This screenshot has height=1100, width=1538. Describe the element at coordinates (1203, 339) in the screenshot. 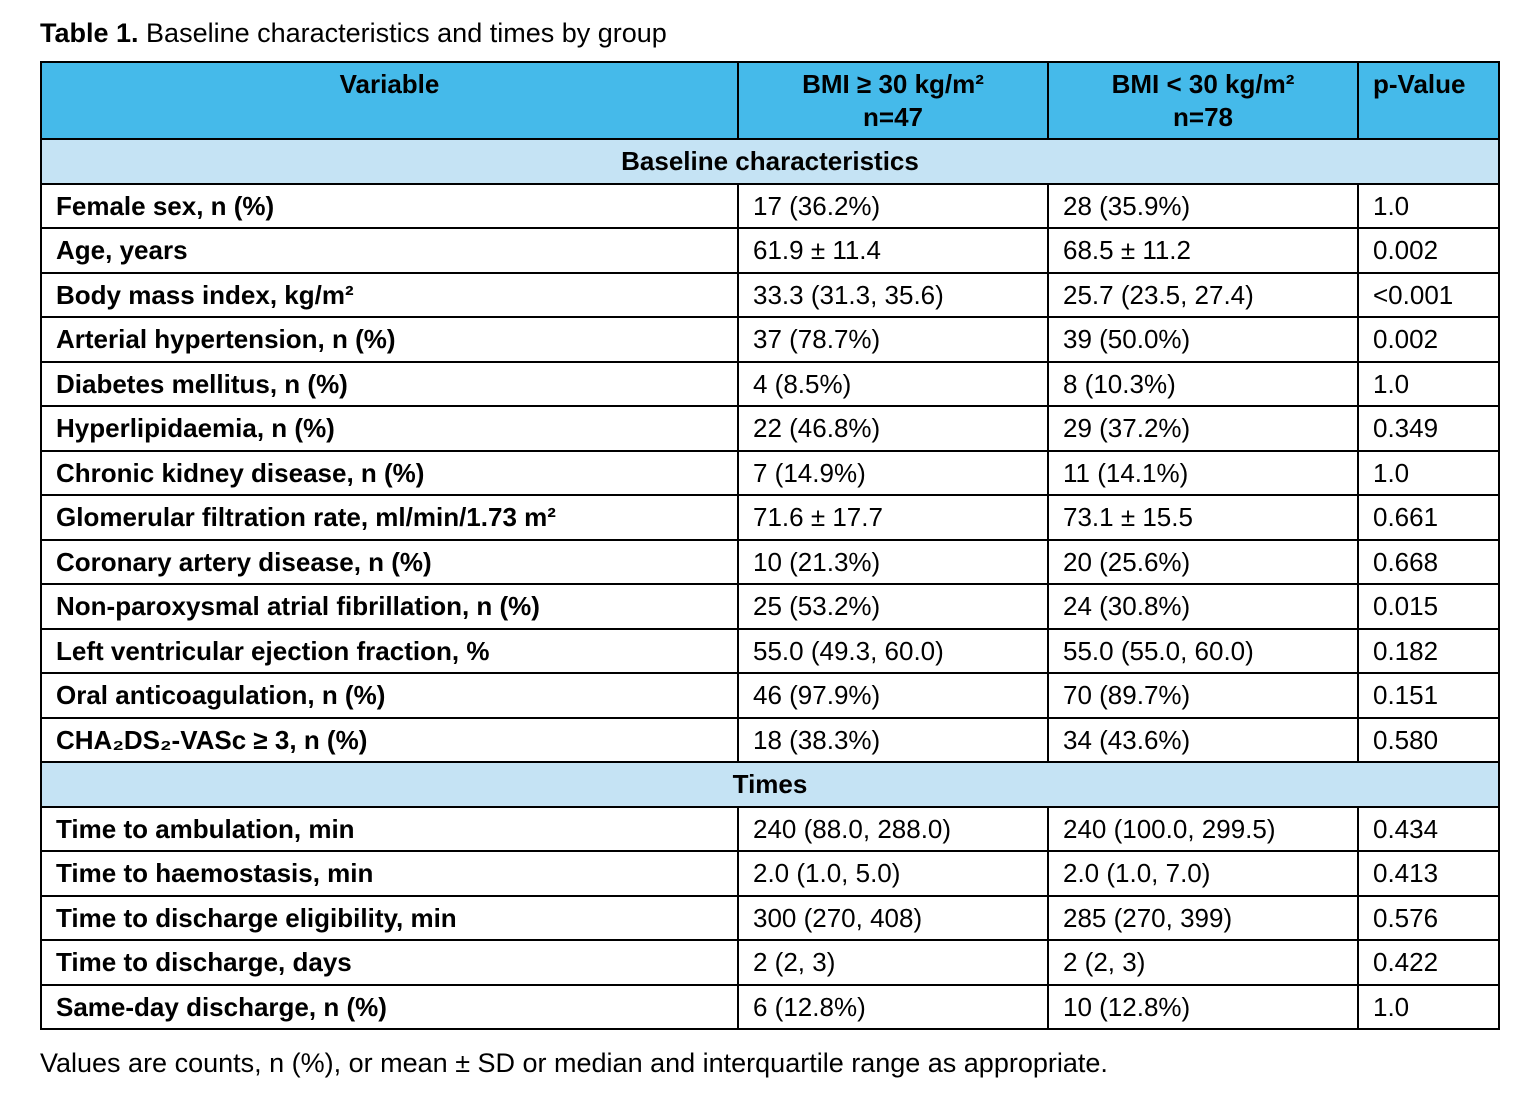

I see `group2-value-cell: 39 (50.0%)` at that location.